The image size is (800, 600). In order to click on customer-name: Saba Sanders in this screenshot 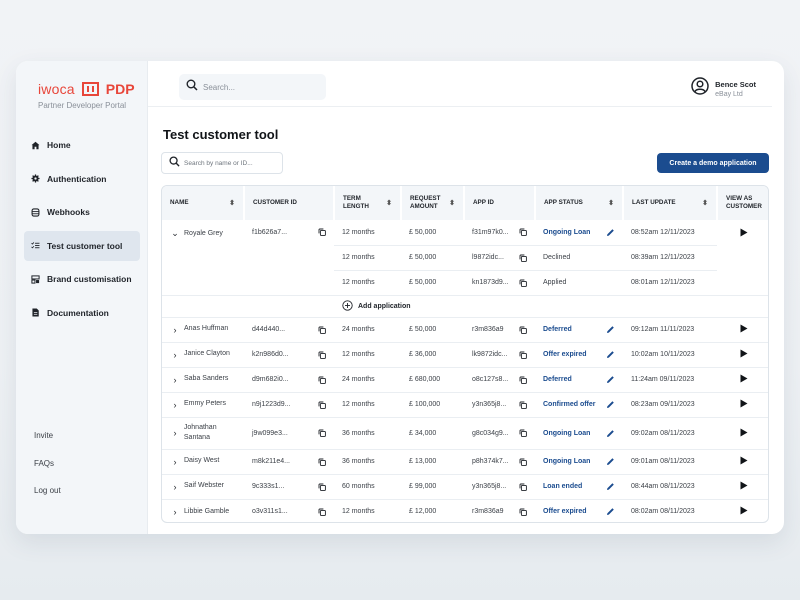, I will do `click(206, 379)`.